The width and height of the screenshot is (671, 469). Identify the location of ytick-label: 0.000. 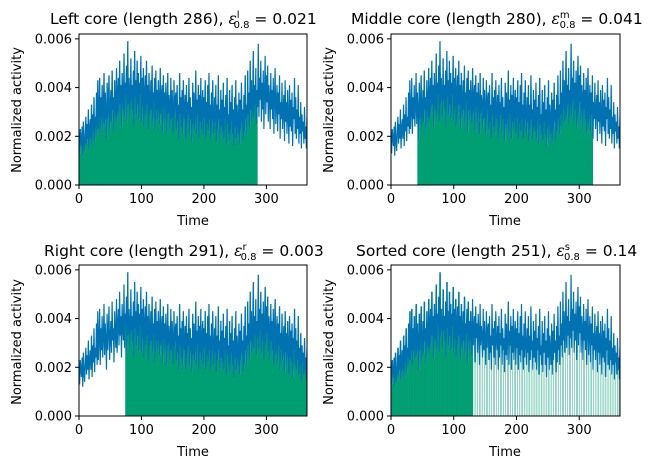
(53, 417).